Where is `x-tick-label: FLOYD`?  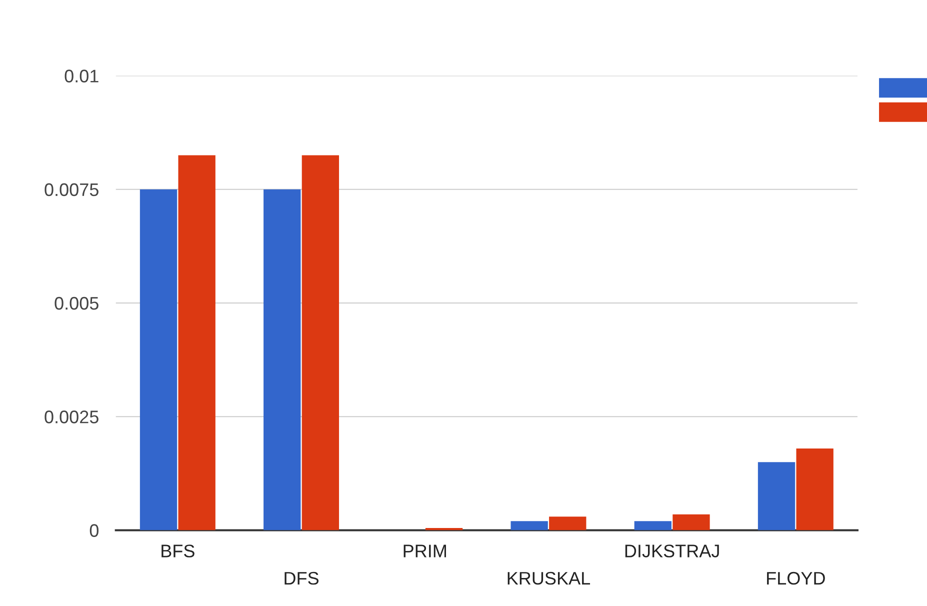
x-tick-label: FLOYD is located at coordinates (796, 578).